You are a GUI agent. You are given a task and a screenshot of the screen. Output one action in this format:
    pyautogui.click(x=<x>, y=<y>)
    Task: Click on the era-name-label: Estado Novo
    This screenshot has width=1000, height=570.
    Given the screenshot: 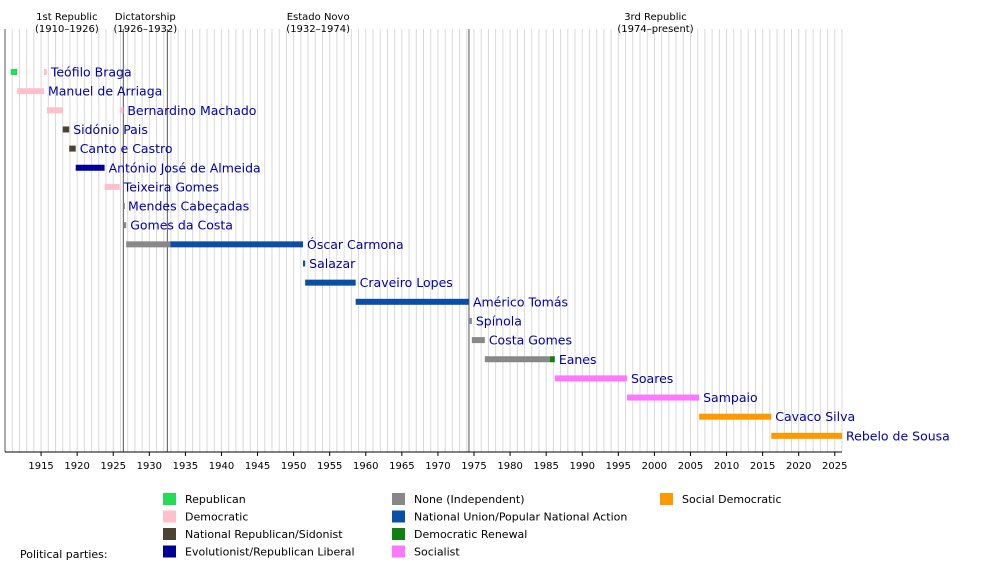 What is the action you would take?
    pyautogui.click(x=318, y=17)
    